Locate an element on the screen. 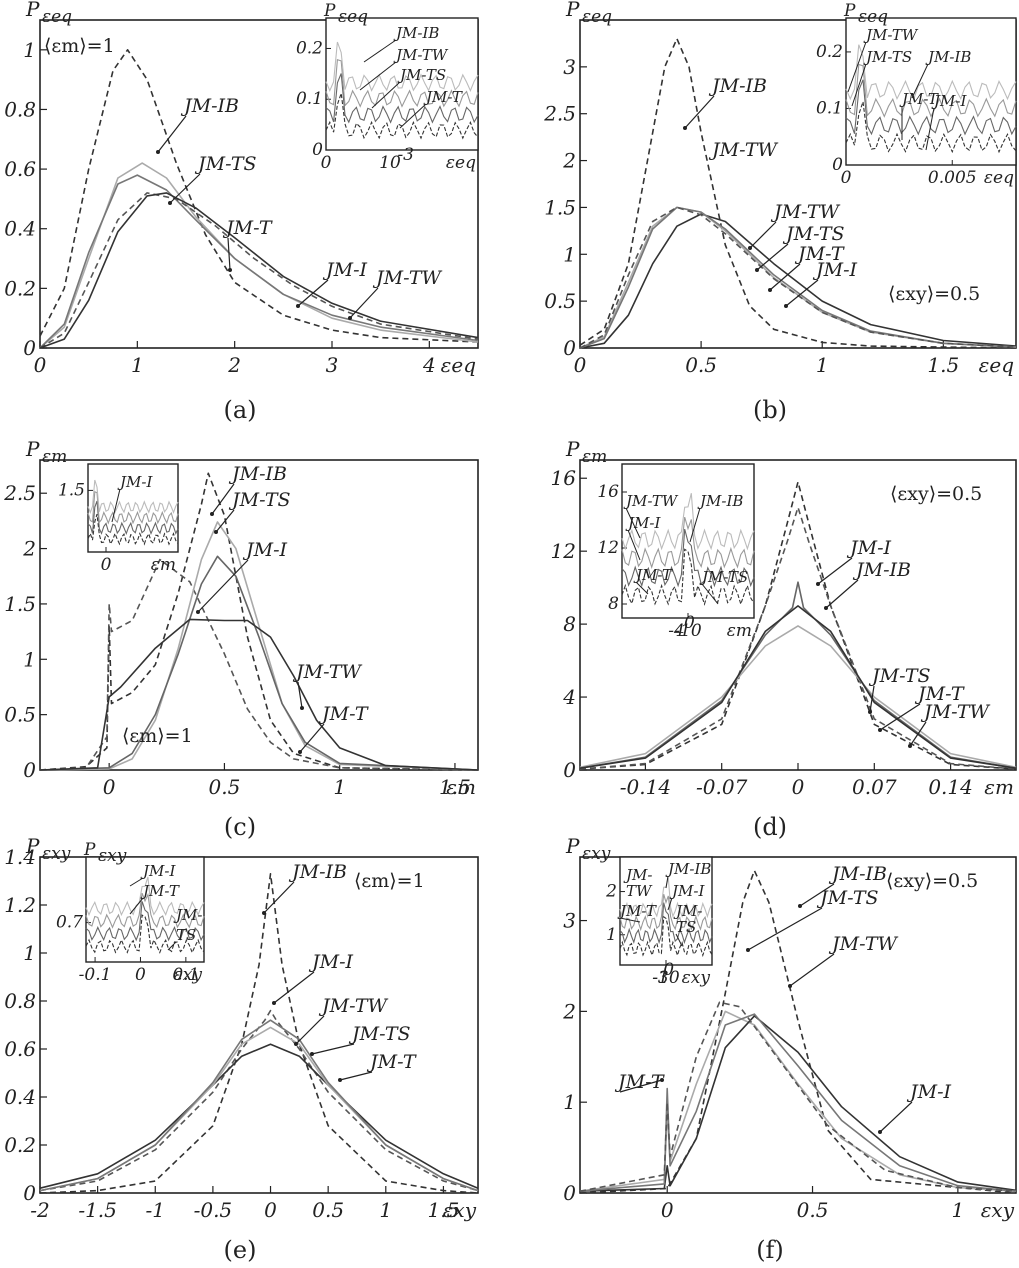  inset-annotation: JM-T is located at coordinates (160, 891).